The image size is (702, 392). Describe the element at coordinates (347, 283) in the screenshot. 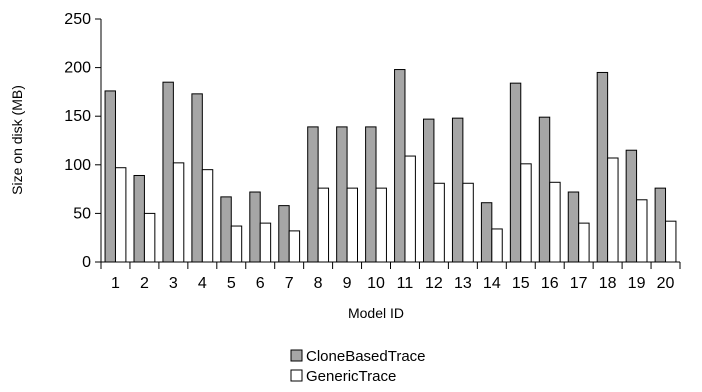

I see `x-tick-label: 9` at that location.